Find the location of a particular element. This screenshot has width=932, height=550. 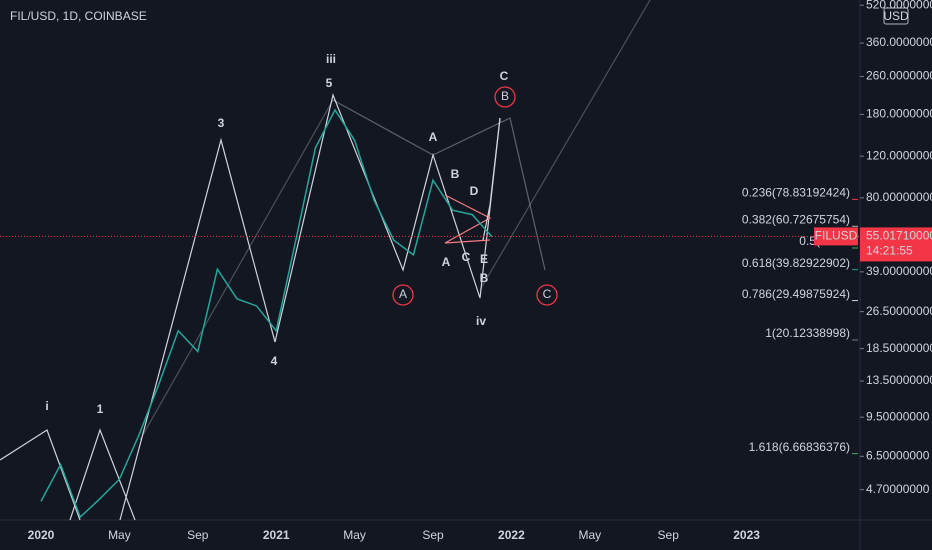

fib-label: 0.236(78.83192424) is located at coordinates (796, 193).